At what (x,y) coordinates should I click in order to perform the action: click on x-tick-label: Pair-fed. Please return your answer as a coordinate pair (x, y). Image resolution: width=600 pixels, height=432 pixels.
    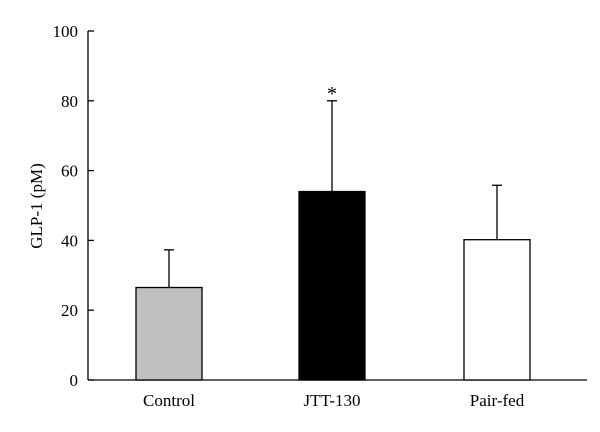
    Looking at the image, I should click on (497, 400).